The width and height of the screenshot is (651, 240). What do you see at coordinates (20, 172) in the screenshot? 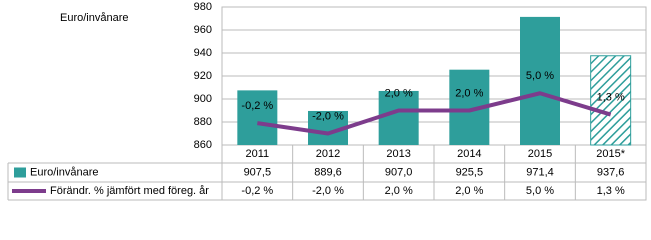
I see `legend-key` at bounding box center [20, 172].